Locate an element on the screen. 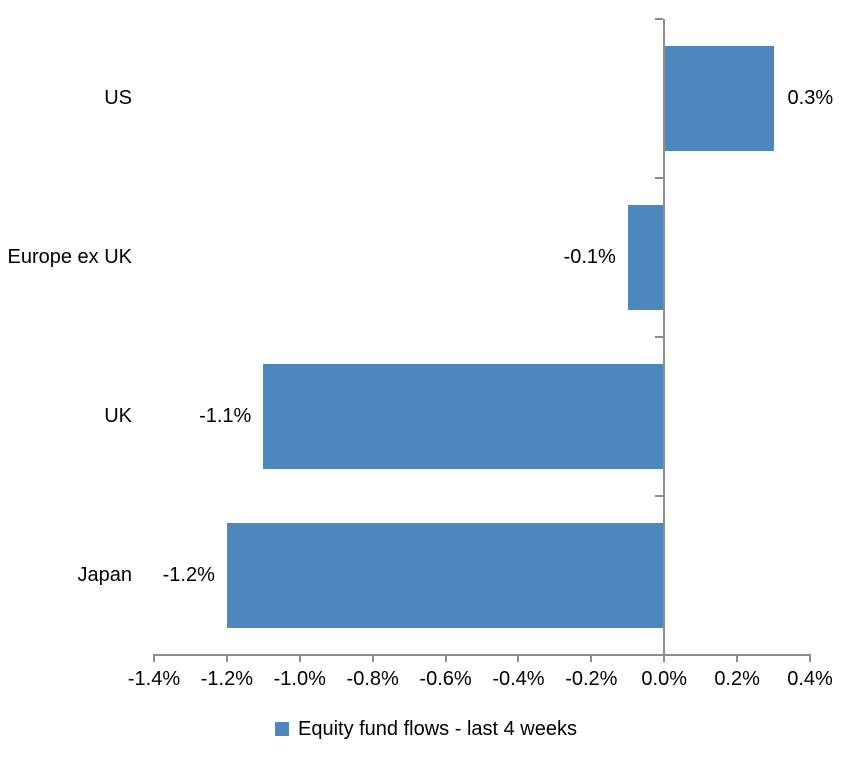 This screenshot has width=852, height=757. x-tick-label: 0.2% is located at coordinates (737, 679).